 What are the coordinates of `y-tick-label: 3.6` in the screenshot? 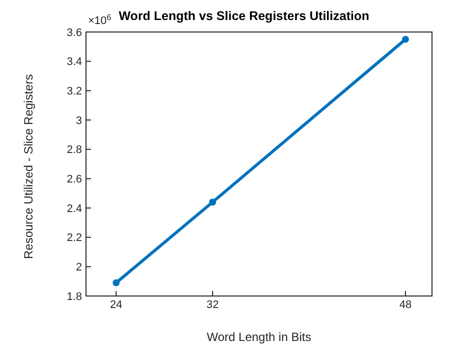 It's located at (74, 32).